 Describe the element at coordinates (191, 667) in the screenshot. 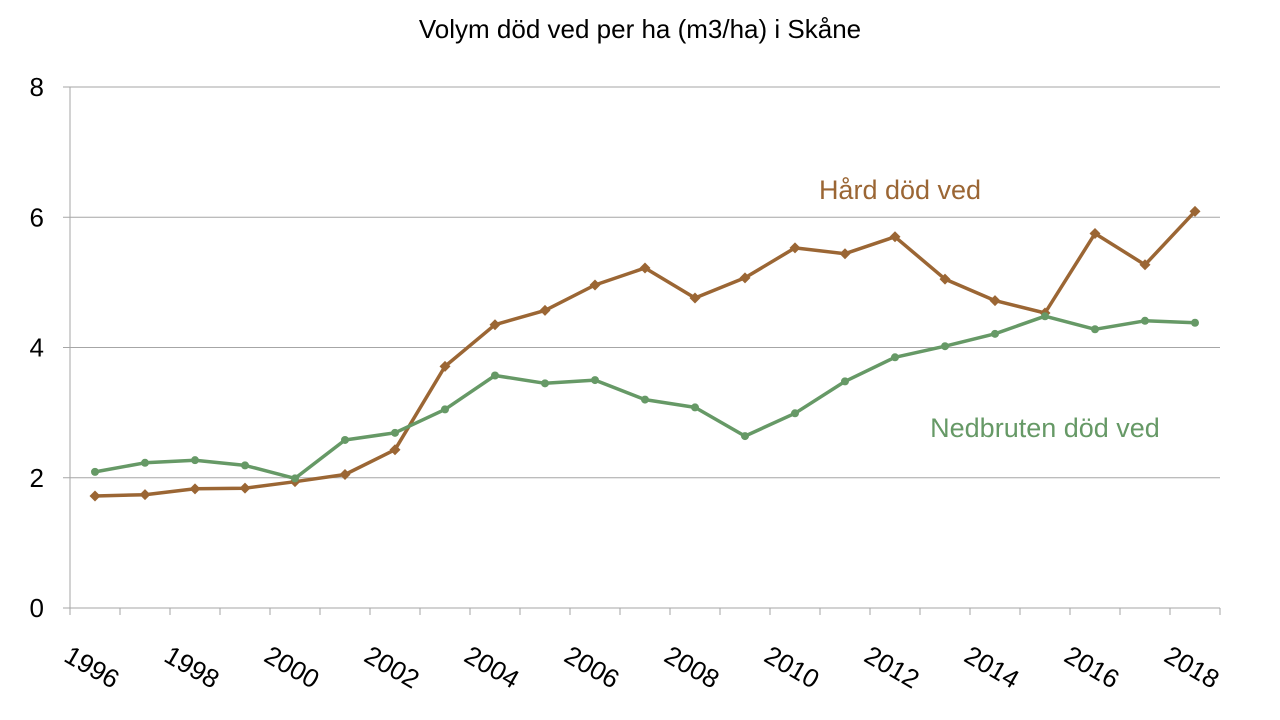

I see `x-tick-label: 1998` at that location.